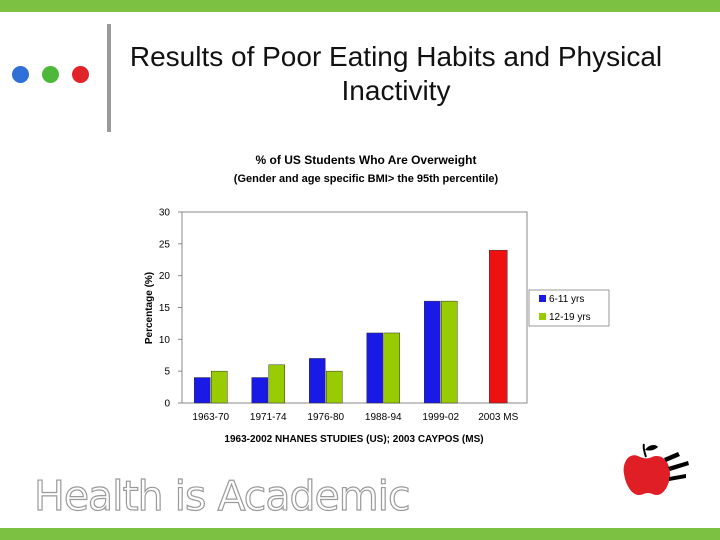 The image size is (720, 540). I want to click on top-accent-bar, so click(360, 6).